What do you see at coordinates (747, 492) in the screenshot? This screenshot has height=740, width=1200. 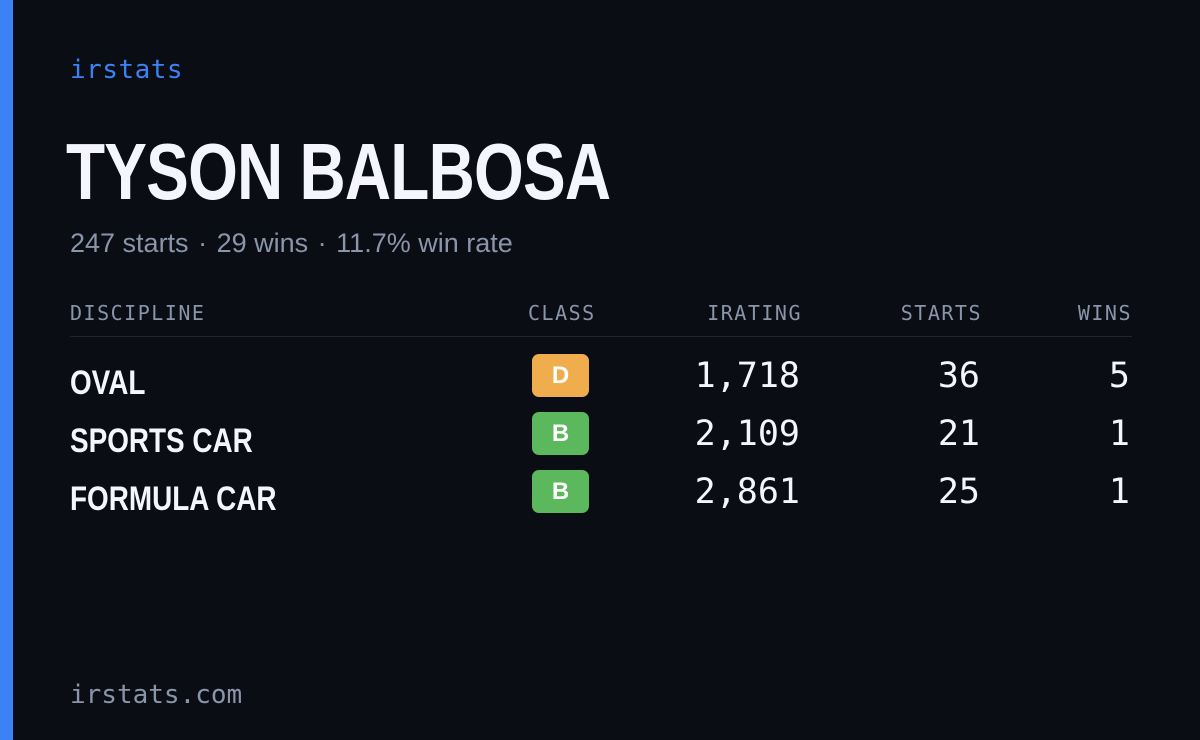 I see `irating-value: 2,861` at bounding box center [747, 492].